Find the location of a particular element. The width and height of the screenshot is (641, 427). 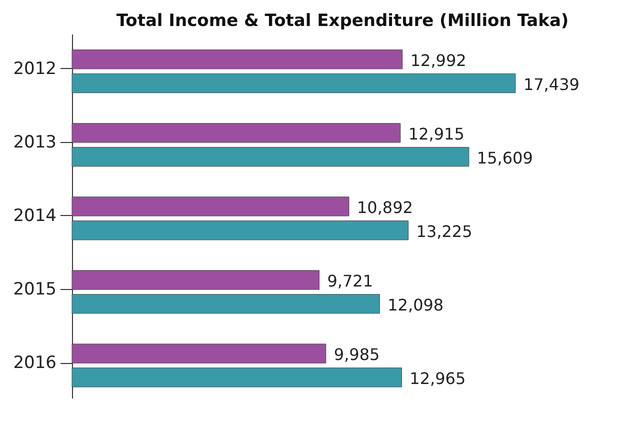

data-label: 15,609 is located at coordinates (504, 158).